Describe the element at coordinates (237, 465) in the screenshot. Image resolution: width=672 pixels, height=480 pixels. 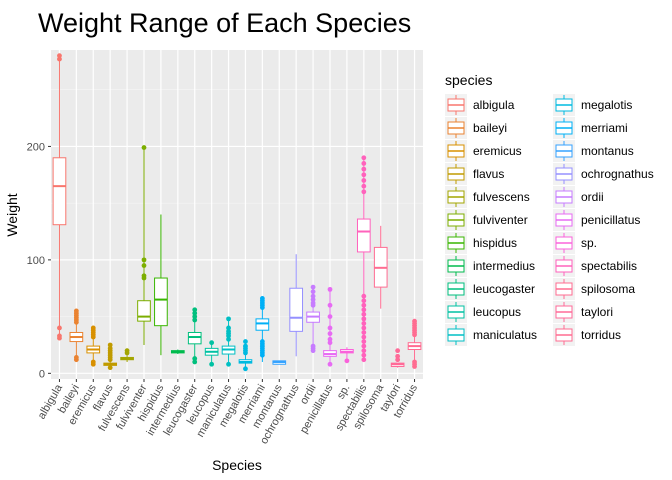
I see `x-axis-title: Species` at that location.